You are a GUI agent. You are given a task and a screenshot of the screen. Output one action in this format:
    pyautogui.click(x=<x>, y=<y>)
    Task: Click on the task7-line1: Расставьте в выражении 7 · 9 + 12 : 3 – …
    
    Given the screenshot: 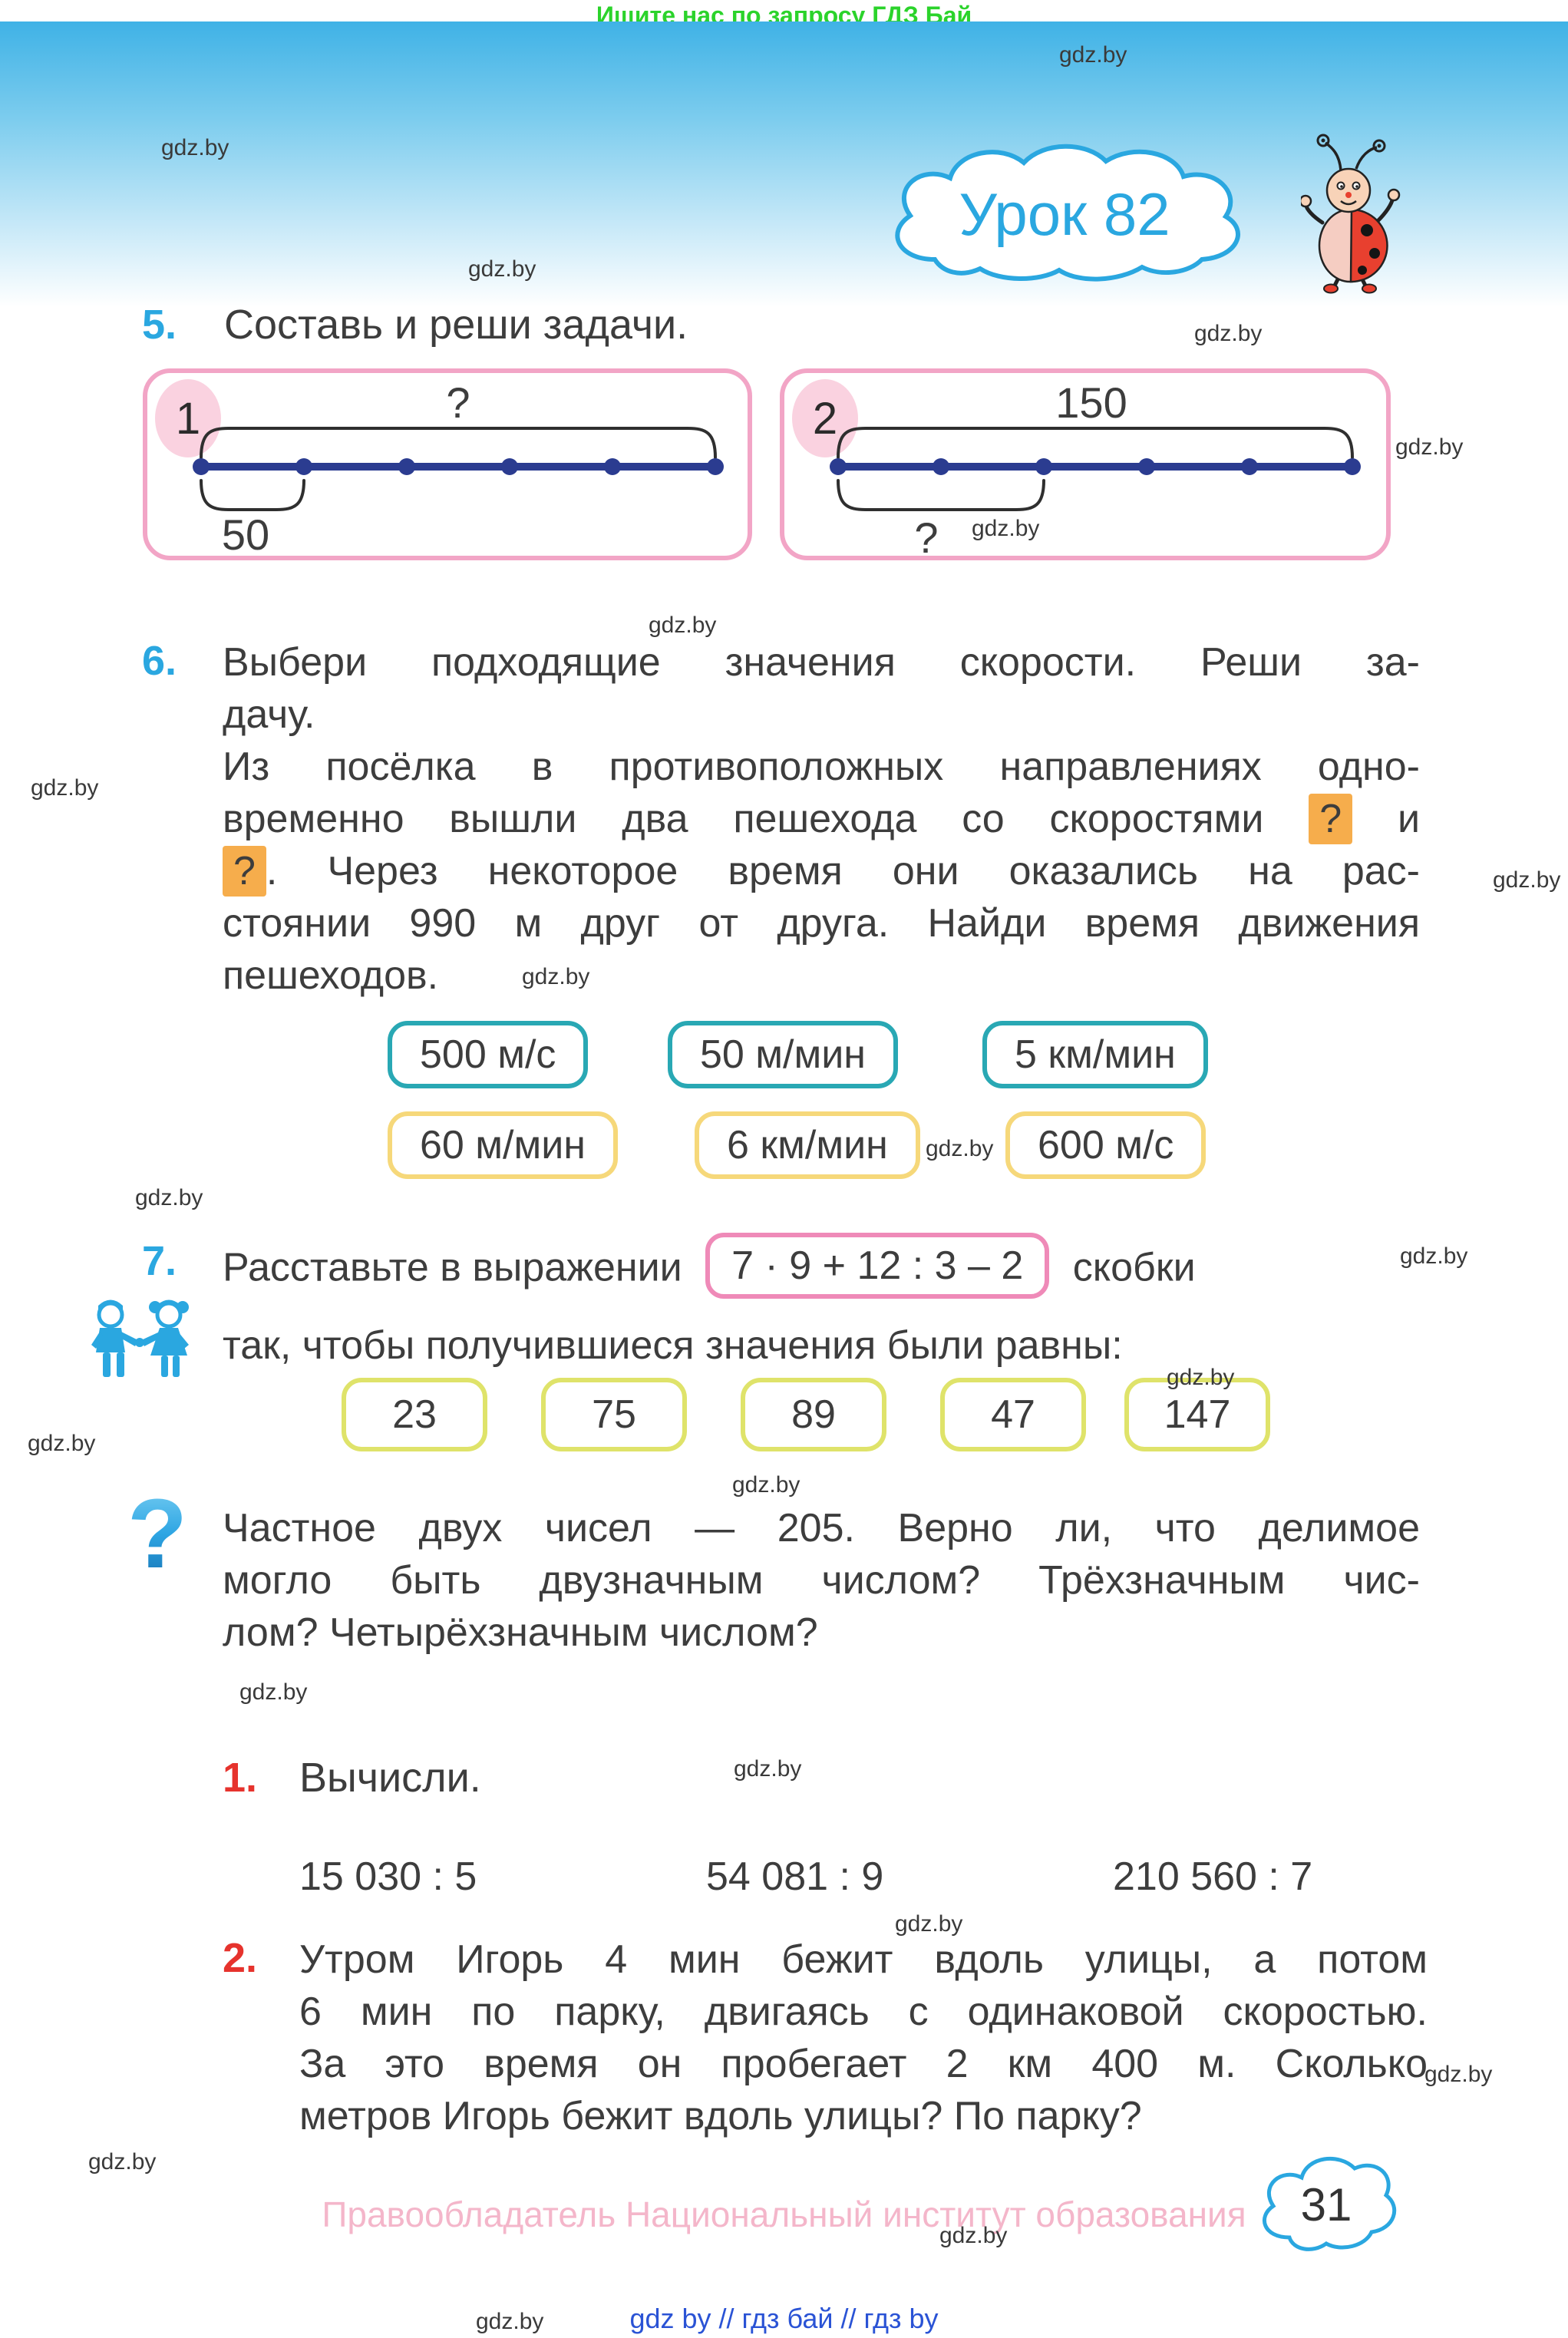 What is the action you would take?
    pyautogui.click(x=821, y=1277)
    